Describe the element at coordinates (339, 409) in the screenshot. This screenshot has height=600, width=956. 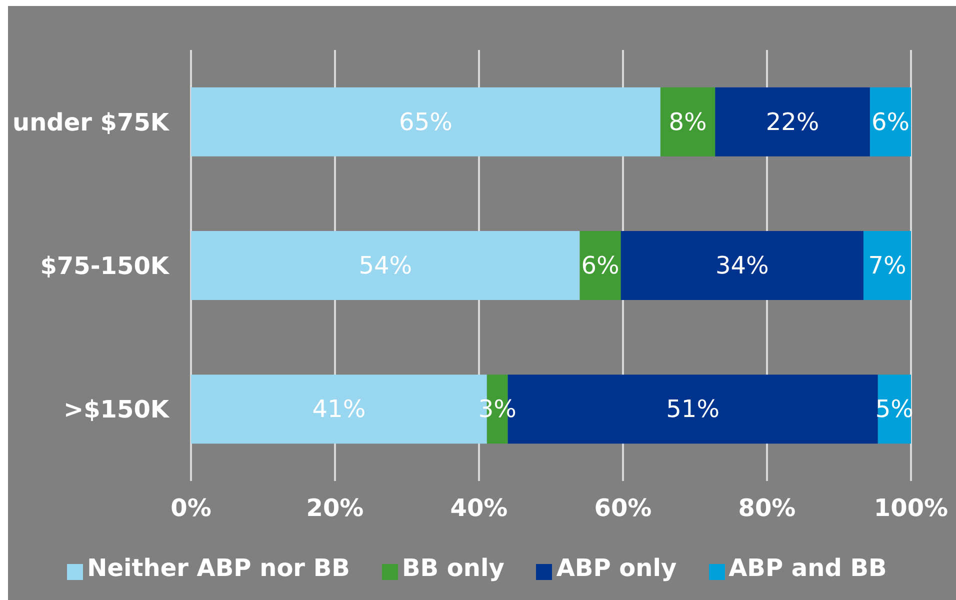
I see `data-label: 41%` at that location.